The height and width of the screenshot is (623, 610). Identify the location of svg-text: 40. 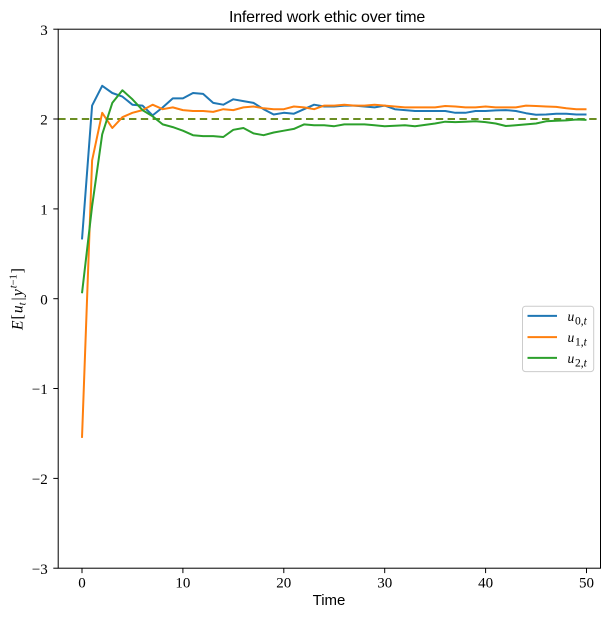
(485, 584).